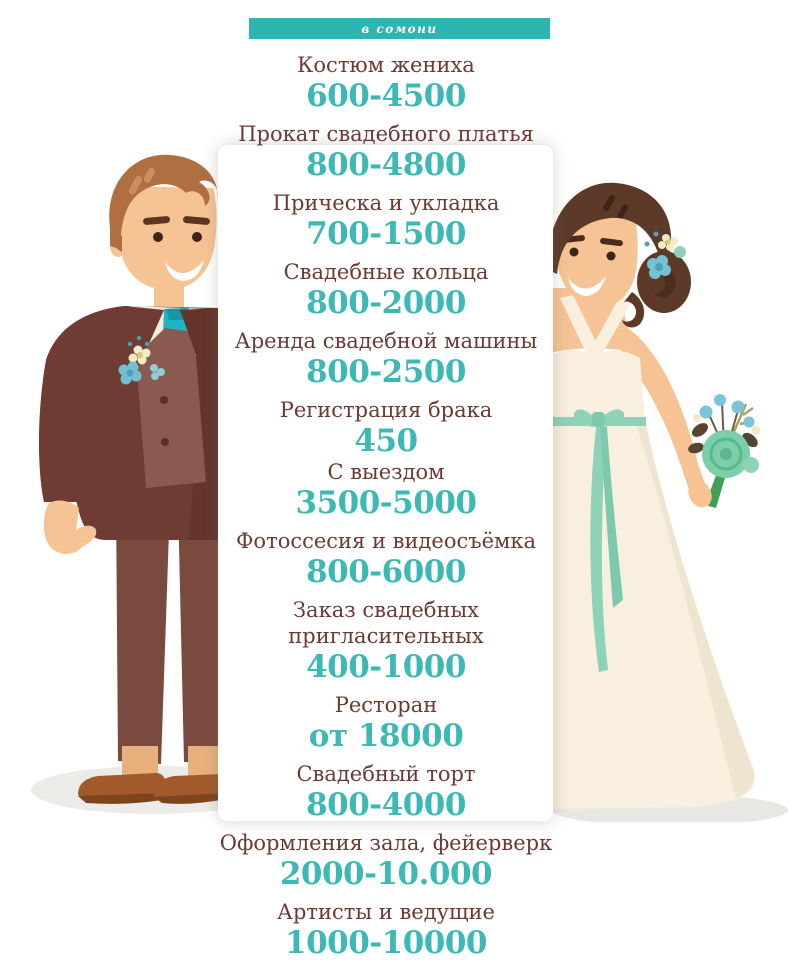 The width and height of the screenshot is (789, 964). I want to click on price-item: Ресторан от 18000, so click(386, 723).